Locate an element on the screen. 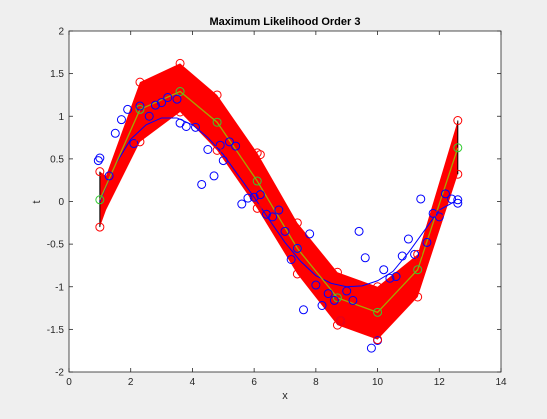 The image size is (547, 419). y-tick-label: 2 is located at coordinates (61, 32).